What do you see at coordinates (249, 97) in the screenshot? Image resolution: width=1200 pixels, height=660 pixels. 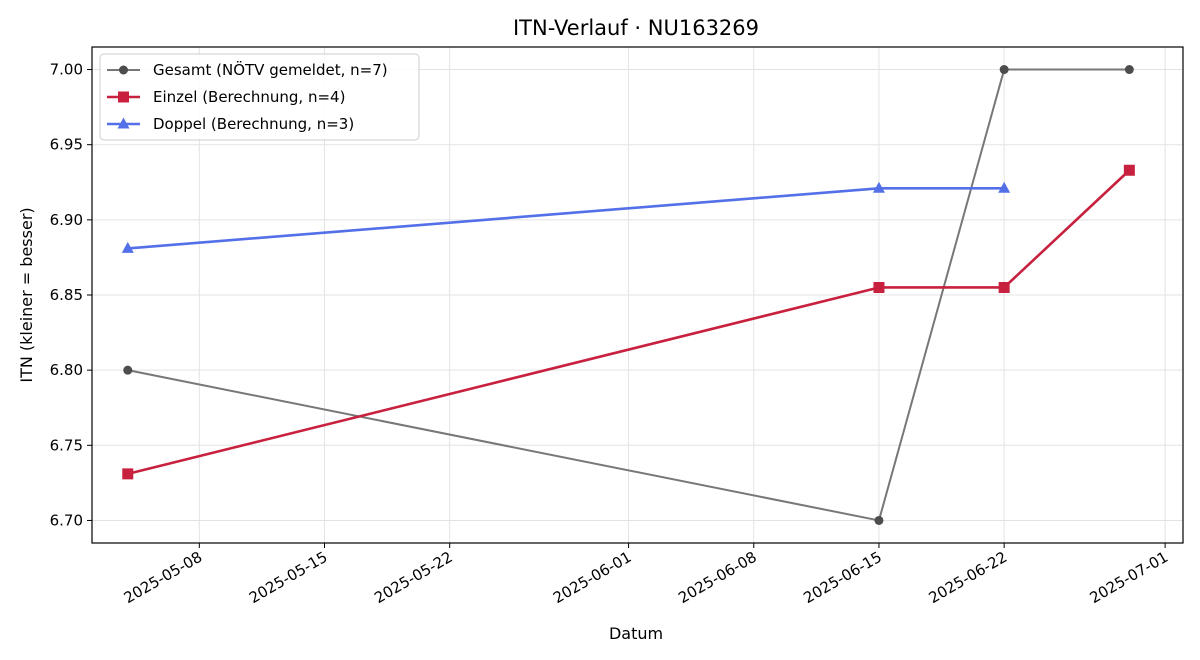 I see `legend-label: Einzel (Berechnung, n=4)` at bounding box center [249, 97].